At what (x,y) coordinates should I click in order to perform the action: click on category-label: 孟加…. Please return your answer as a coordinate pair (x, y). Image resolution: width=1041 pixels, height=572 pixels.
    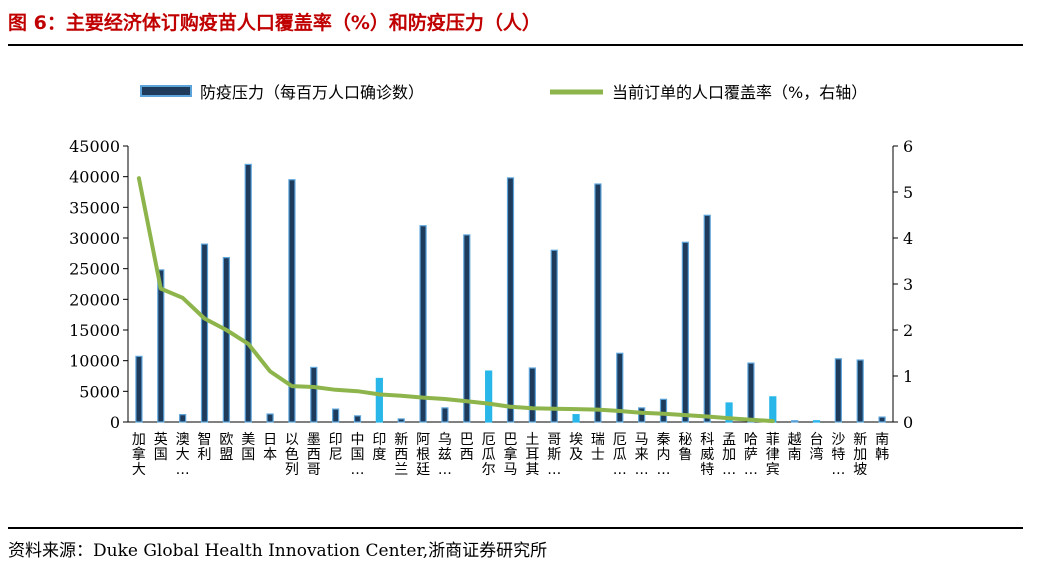
    Looking at the image, I should click on (729, 455).